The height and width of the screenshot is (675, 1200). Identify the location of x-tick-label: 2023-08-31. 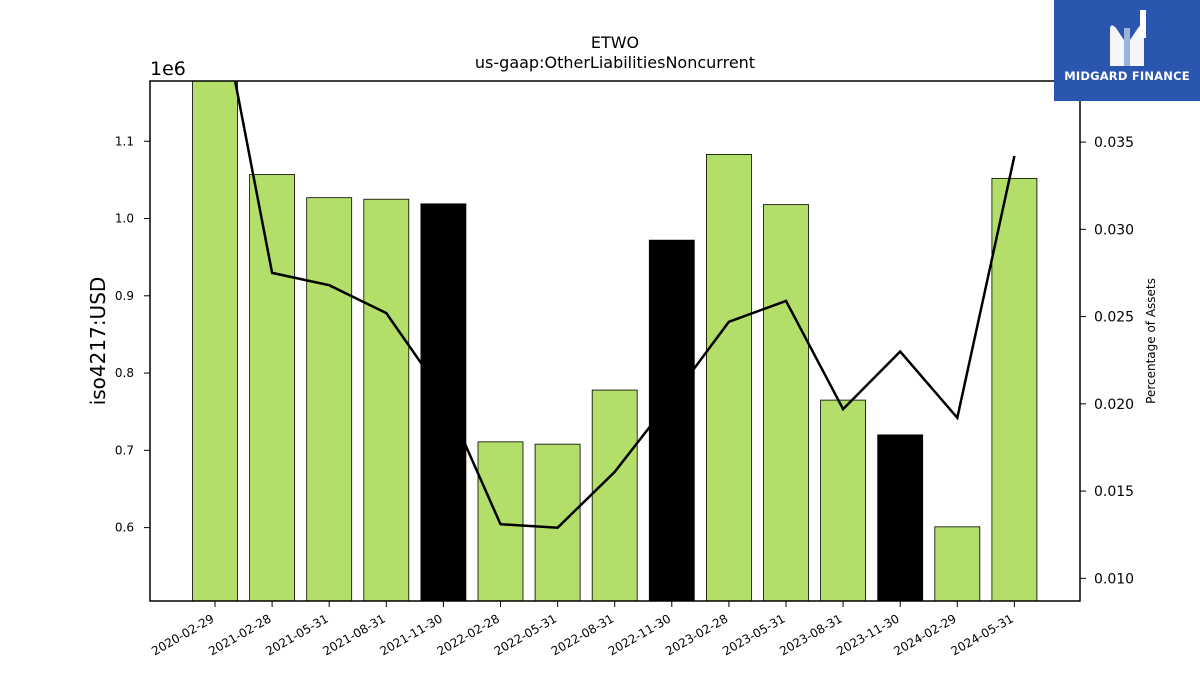
(810, 634).